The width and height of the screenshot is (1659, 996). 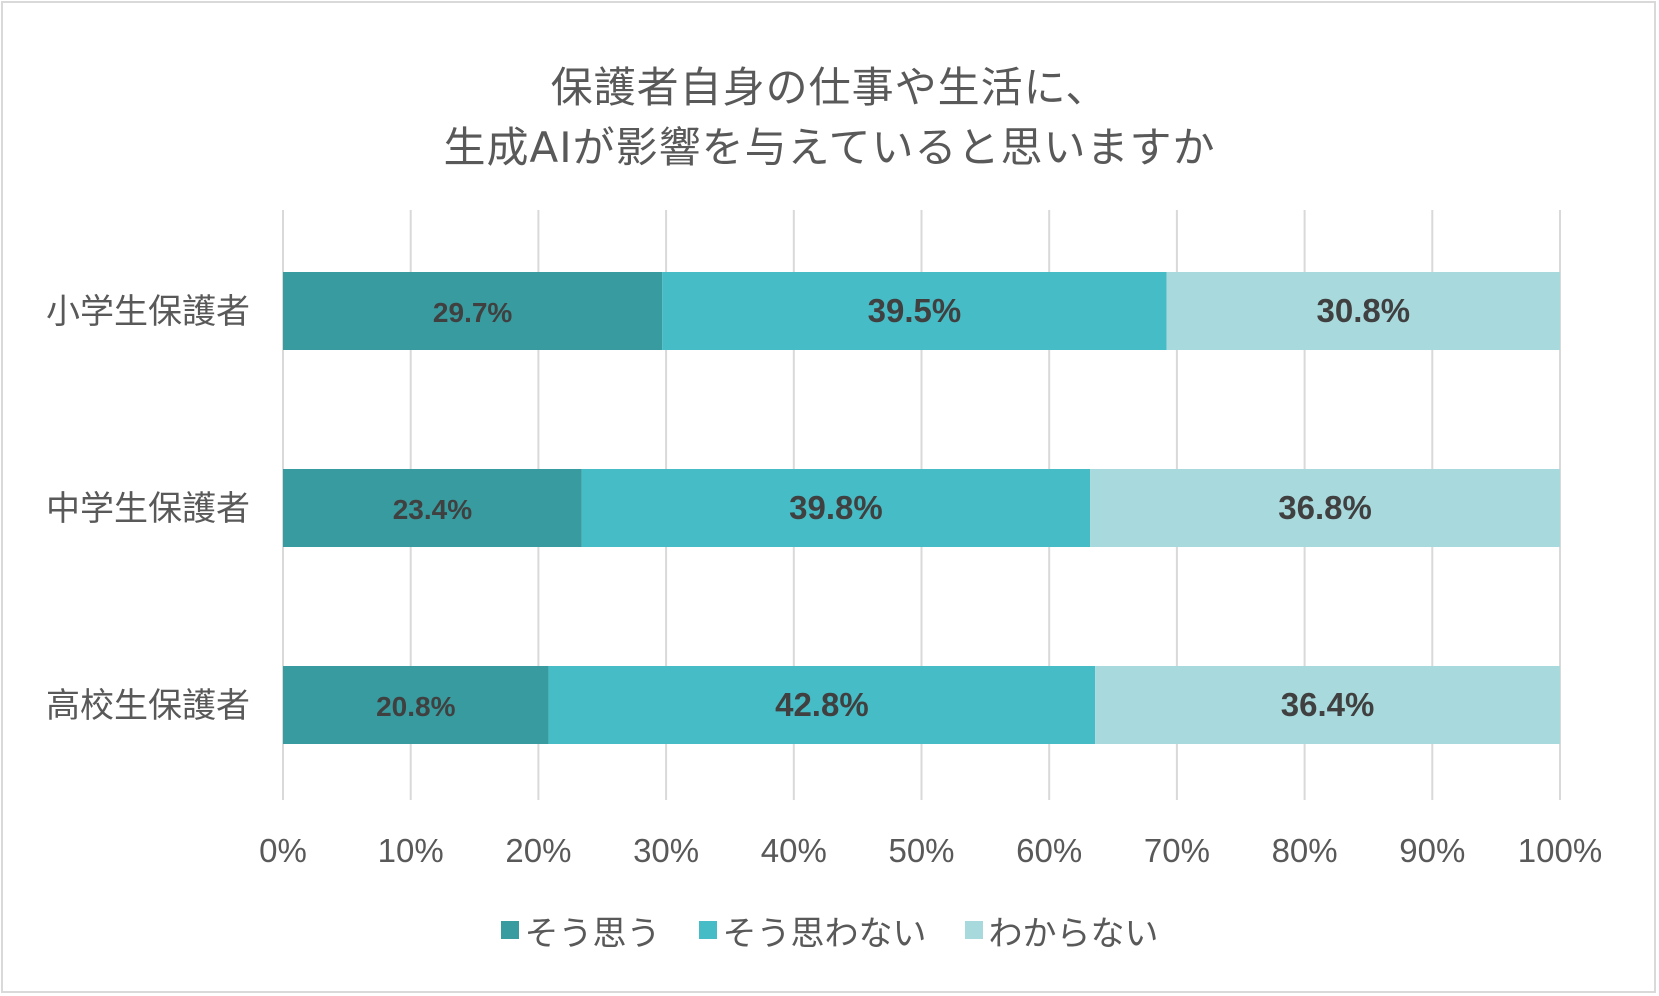 I want to click on x-axis-tick-labels: 0% 10% 20% 30% 40% 50% 60% 70% 80% 90% 100%, so click(x=930, y=850).